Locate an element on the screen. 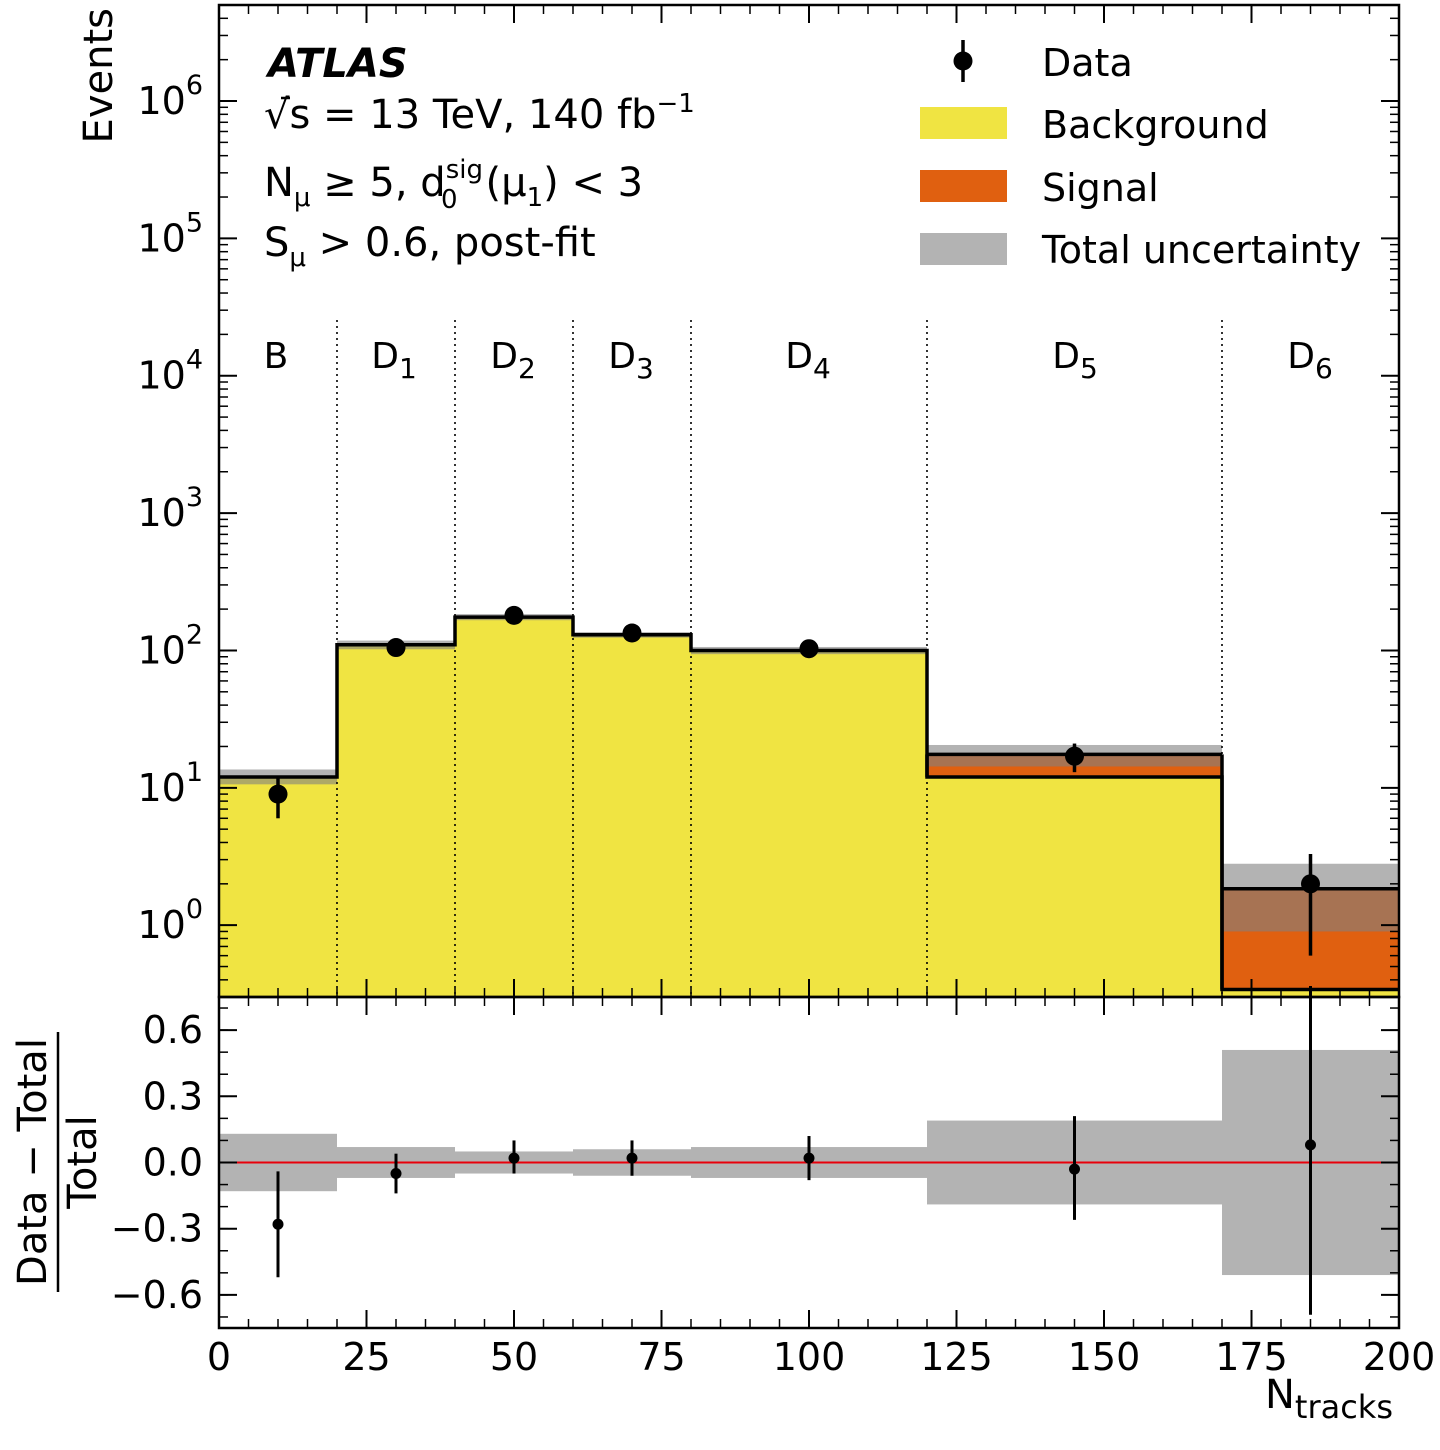 This screenshot has height=1450, width=1440. region-label: B is located at coordinates (276, 356).